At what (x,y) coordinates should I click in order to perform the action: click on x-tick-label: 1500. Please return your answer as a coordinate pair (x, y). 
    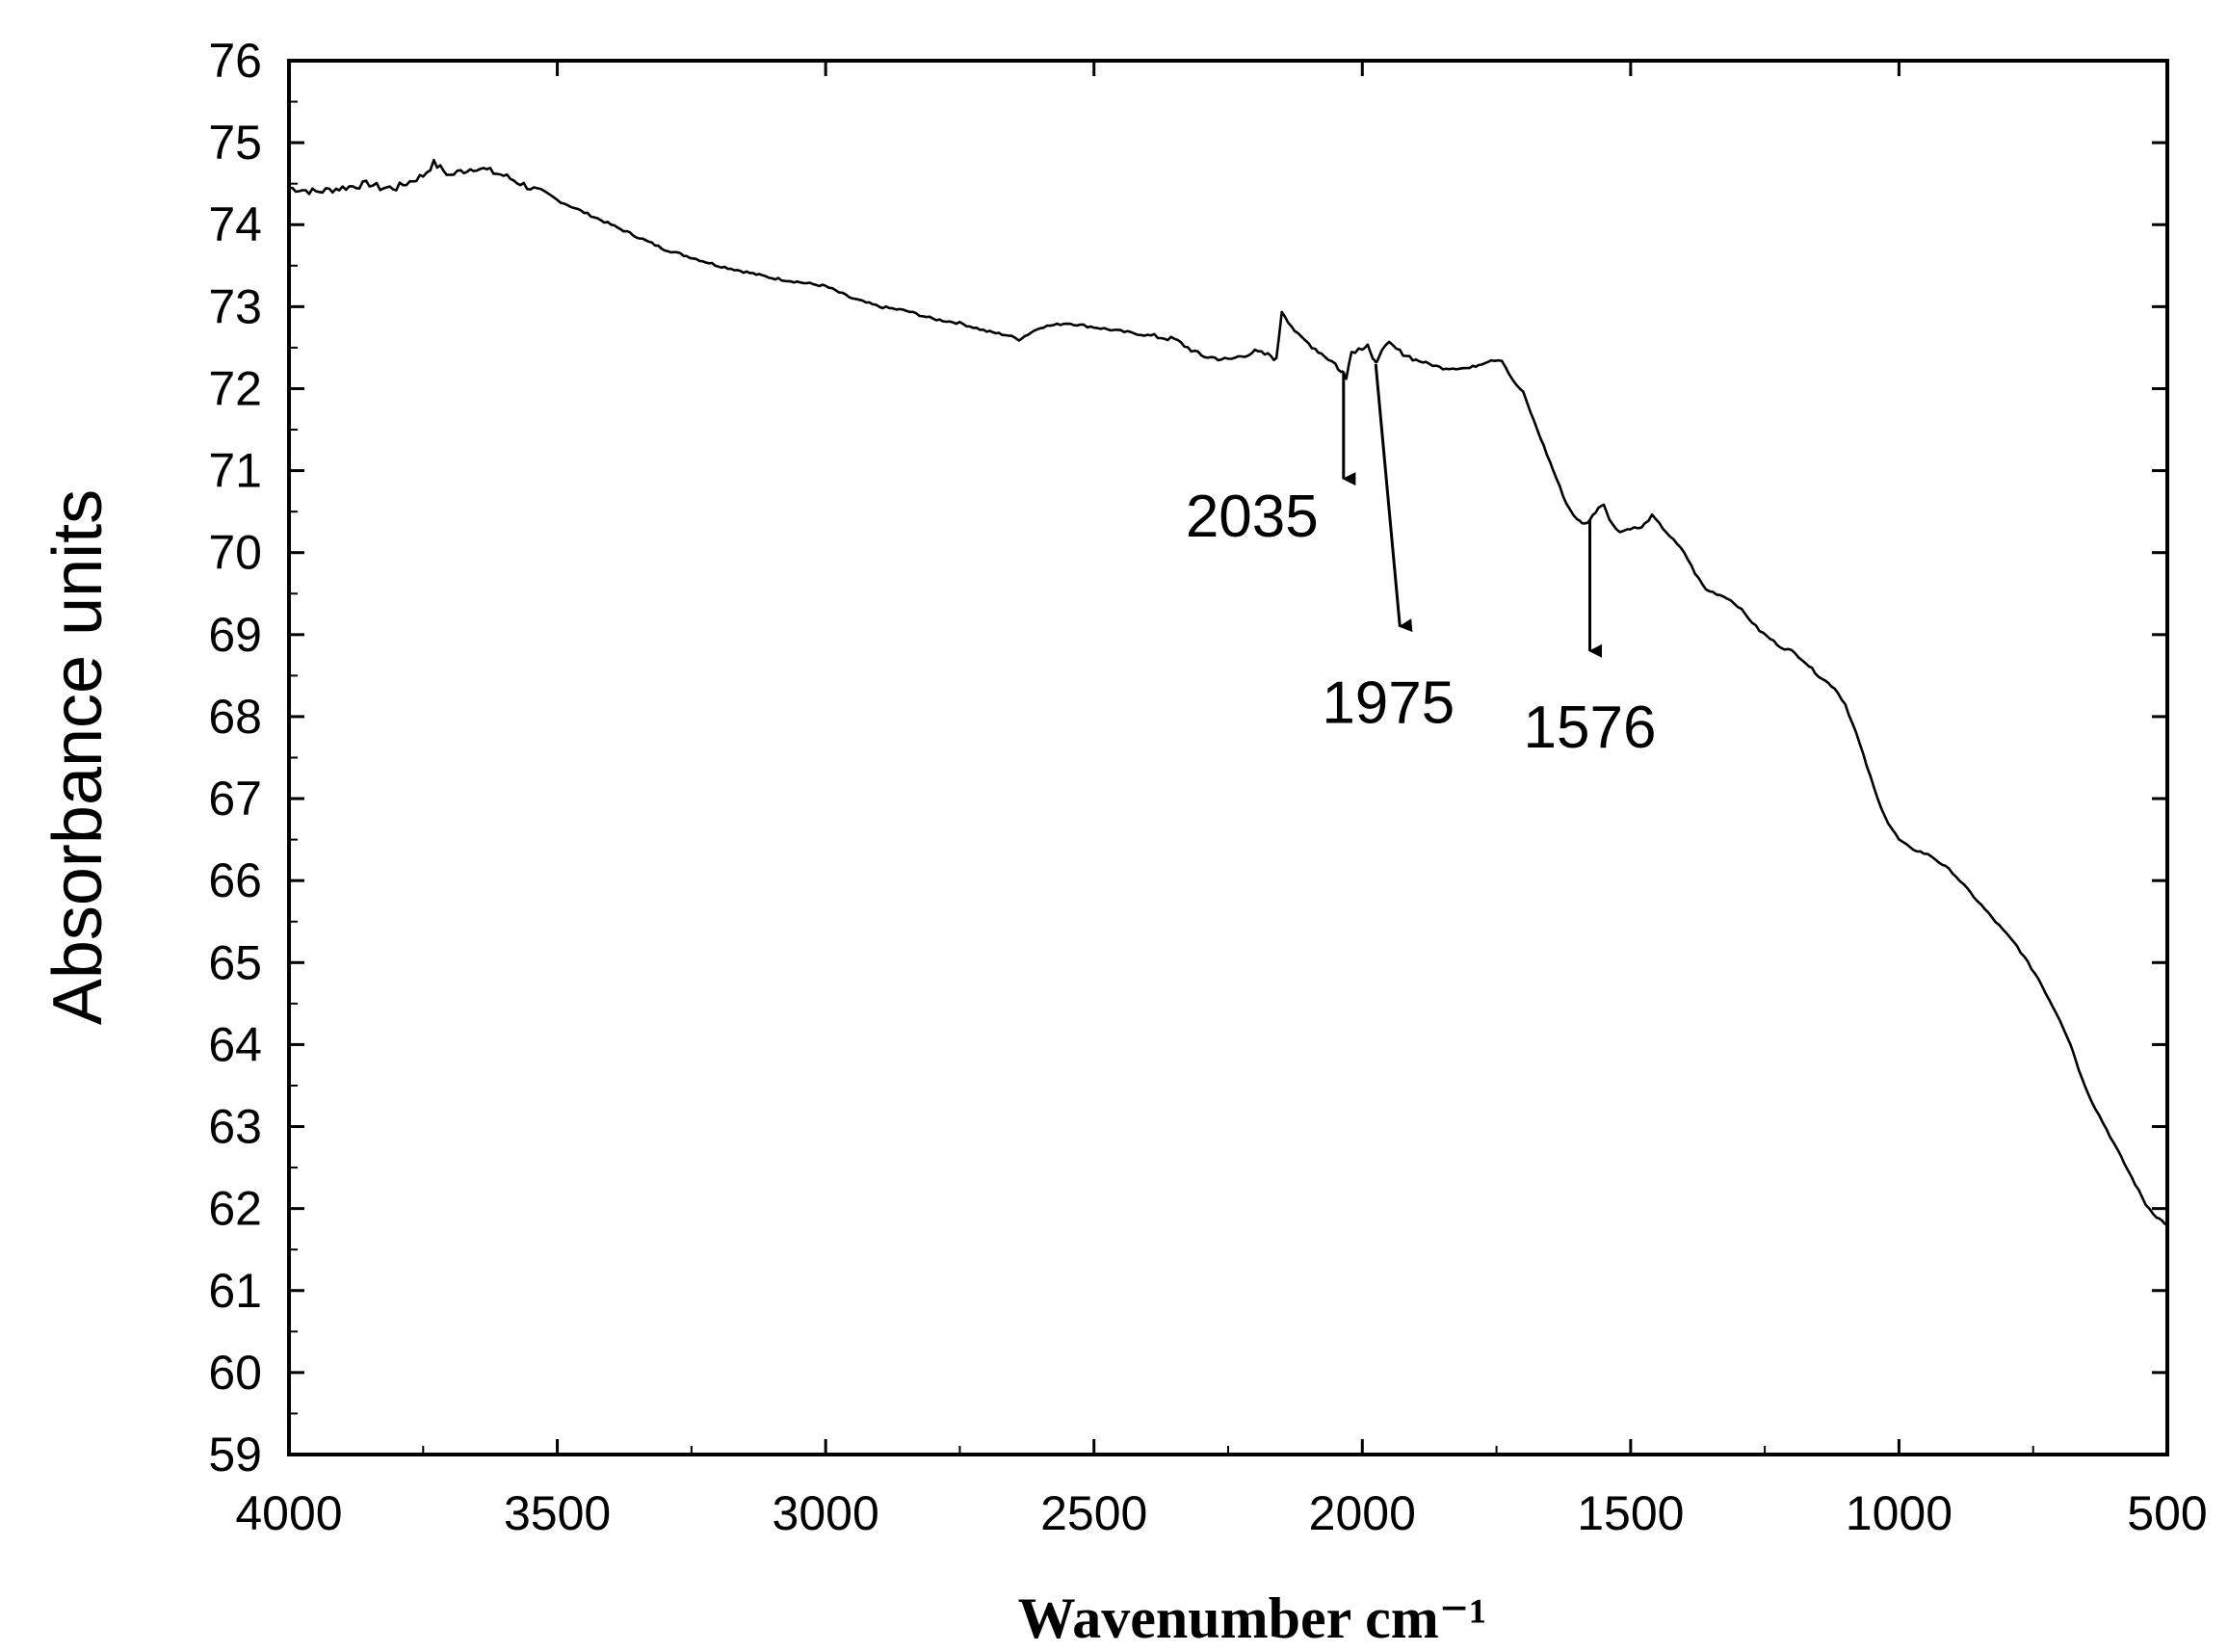
    Looking at the image, I should click on (1630, 1513).